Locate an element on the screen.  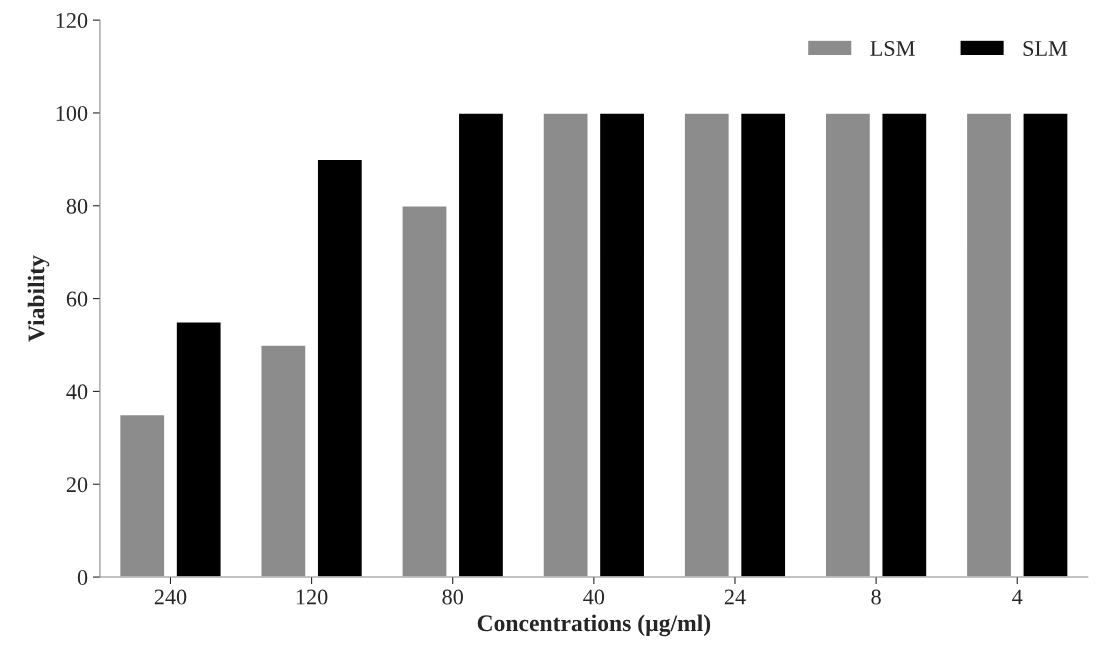
y-tick-label: 20 is located at coordinates (77, 485).